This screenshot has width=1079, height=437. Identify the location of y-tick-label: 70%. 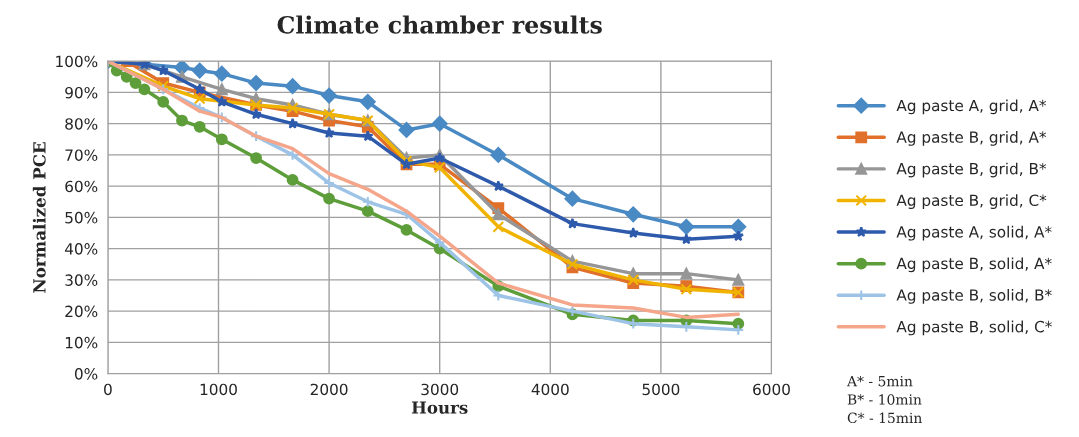
(81, 155).